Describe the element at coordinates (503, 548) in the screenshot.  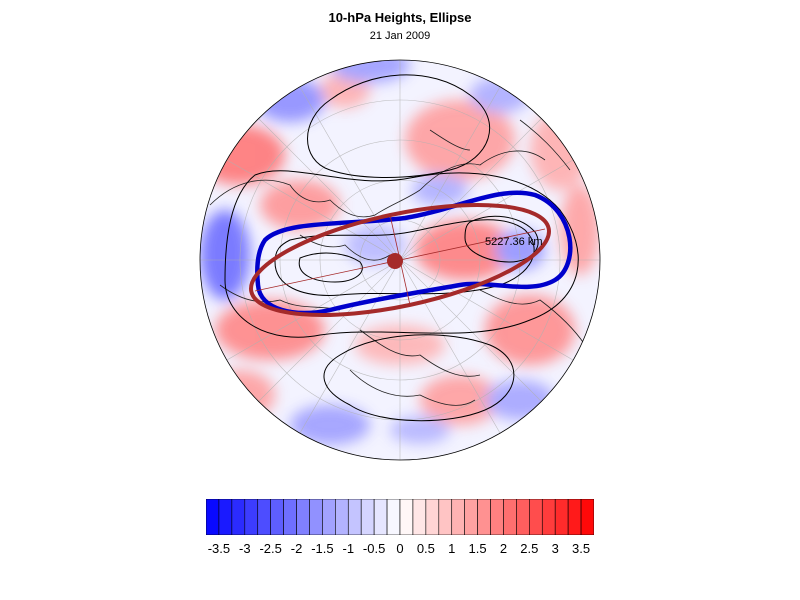
I see `colorbar-tick-label: 2` at that location.